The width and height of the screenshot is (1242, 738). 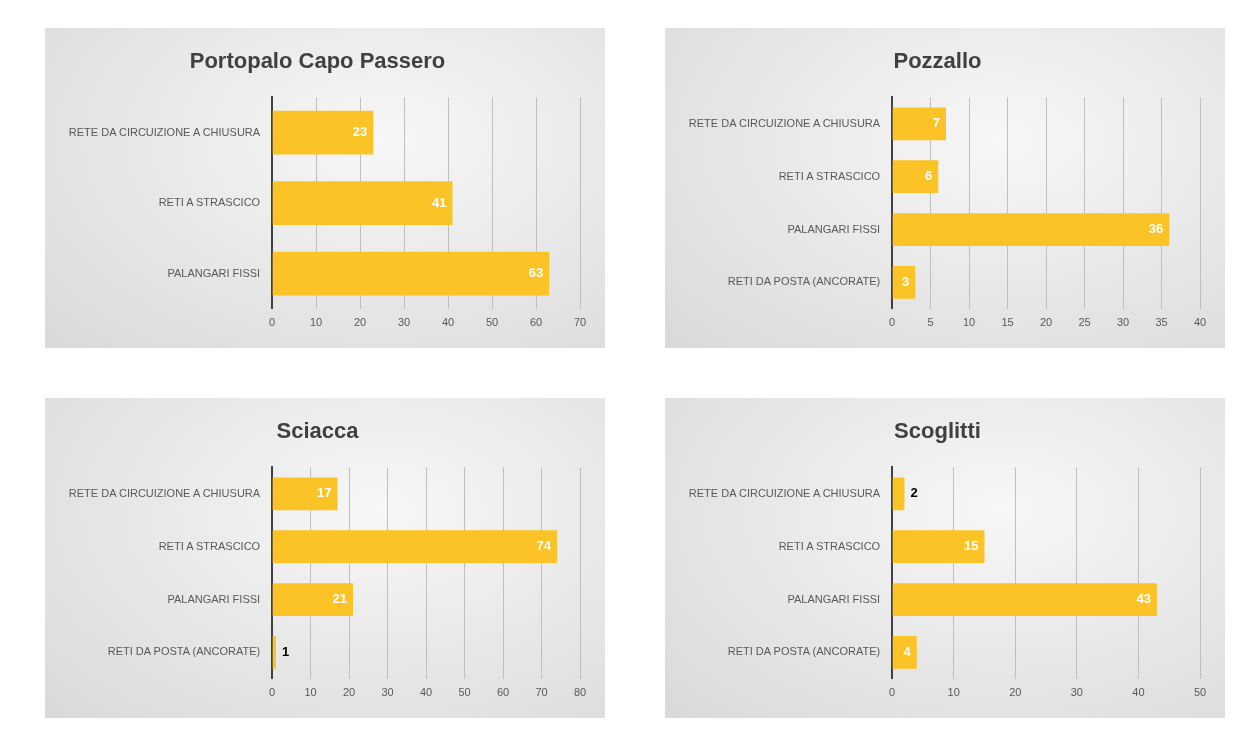 I want to click on data-label: 3, so click(x=905, y=281).